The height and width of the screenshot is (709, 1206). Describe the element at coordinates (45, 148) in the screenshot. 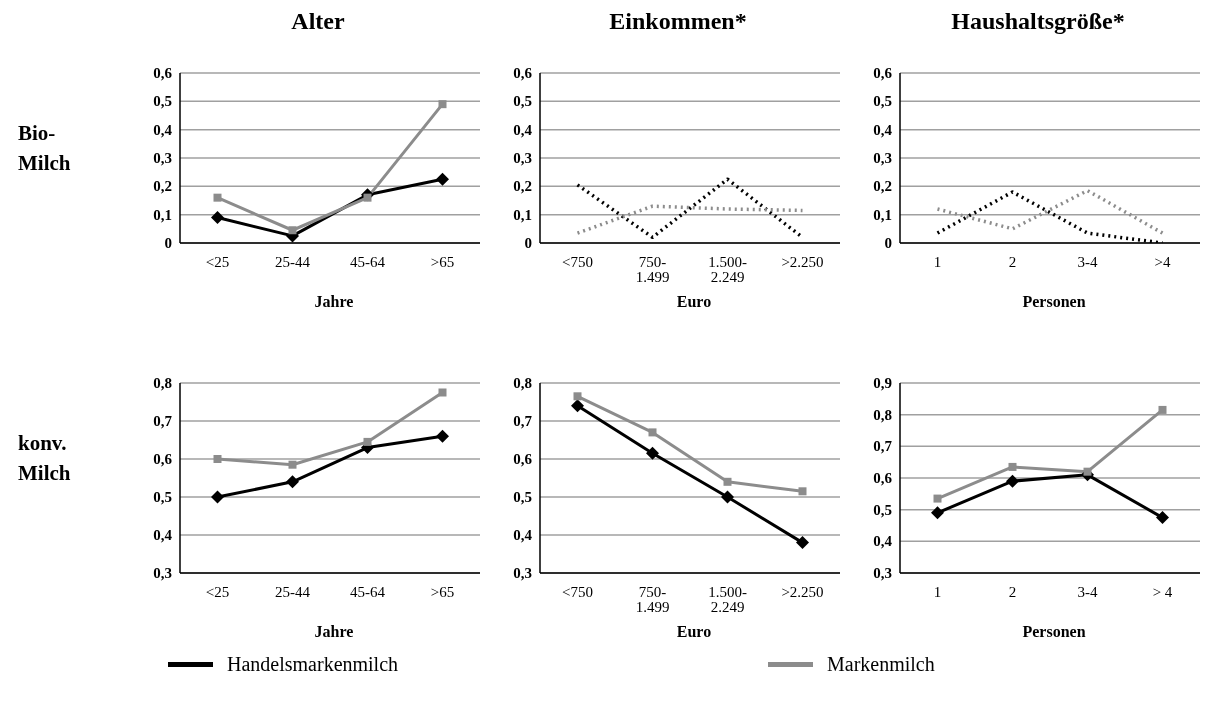

I see `y-axis-title: Bio-Milch` at that location.